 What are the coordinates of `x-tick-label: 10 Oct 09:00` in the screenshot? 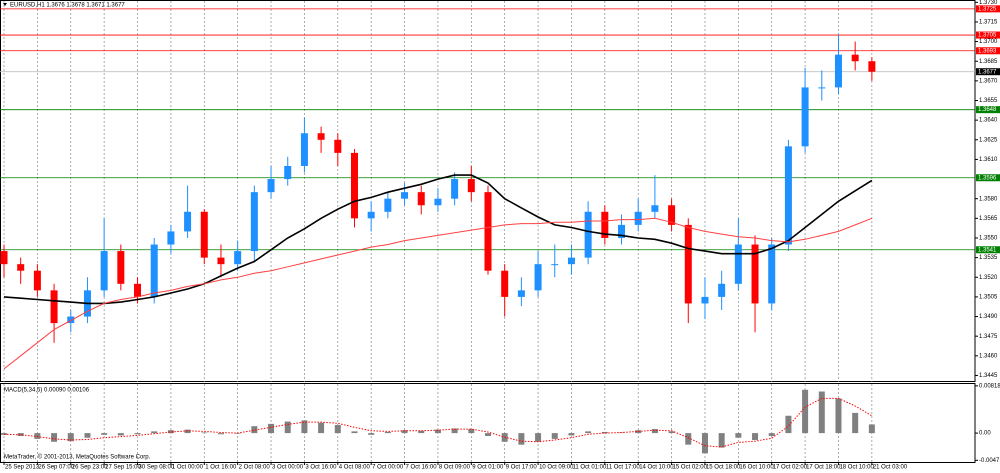 It's located at (556, 468).